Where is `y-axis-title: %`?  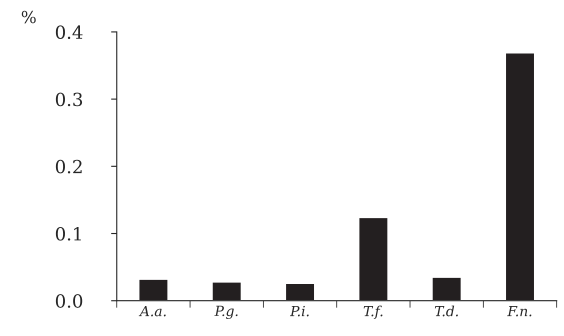 y-axis-title: % is located at coordinates (29, 17).